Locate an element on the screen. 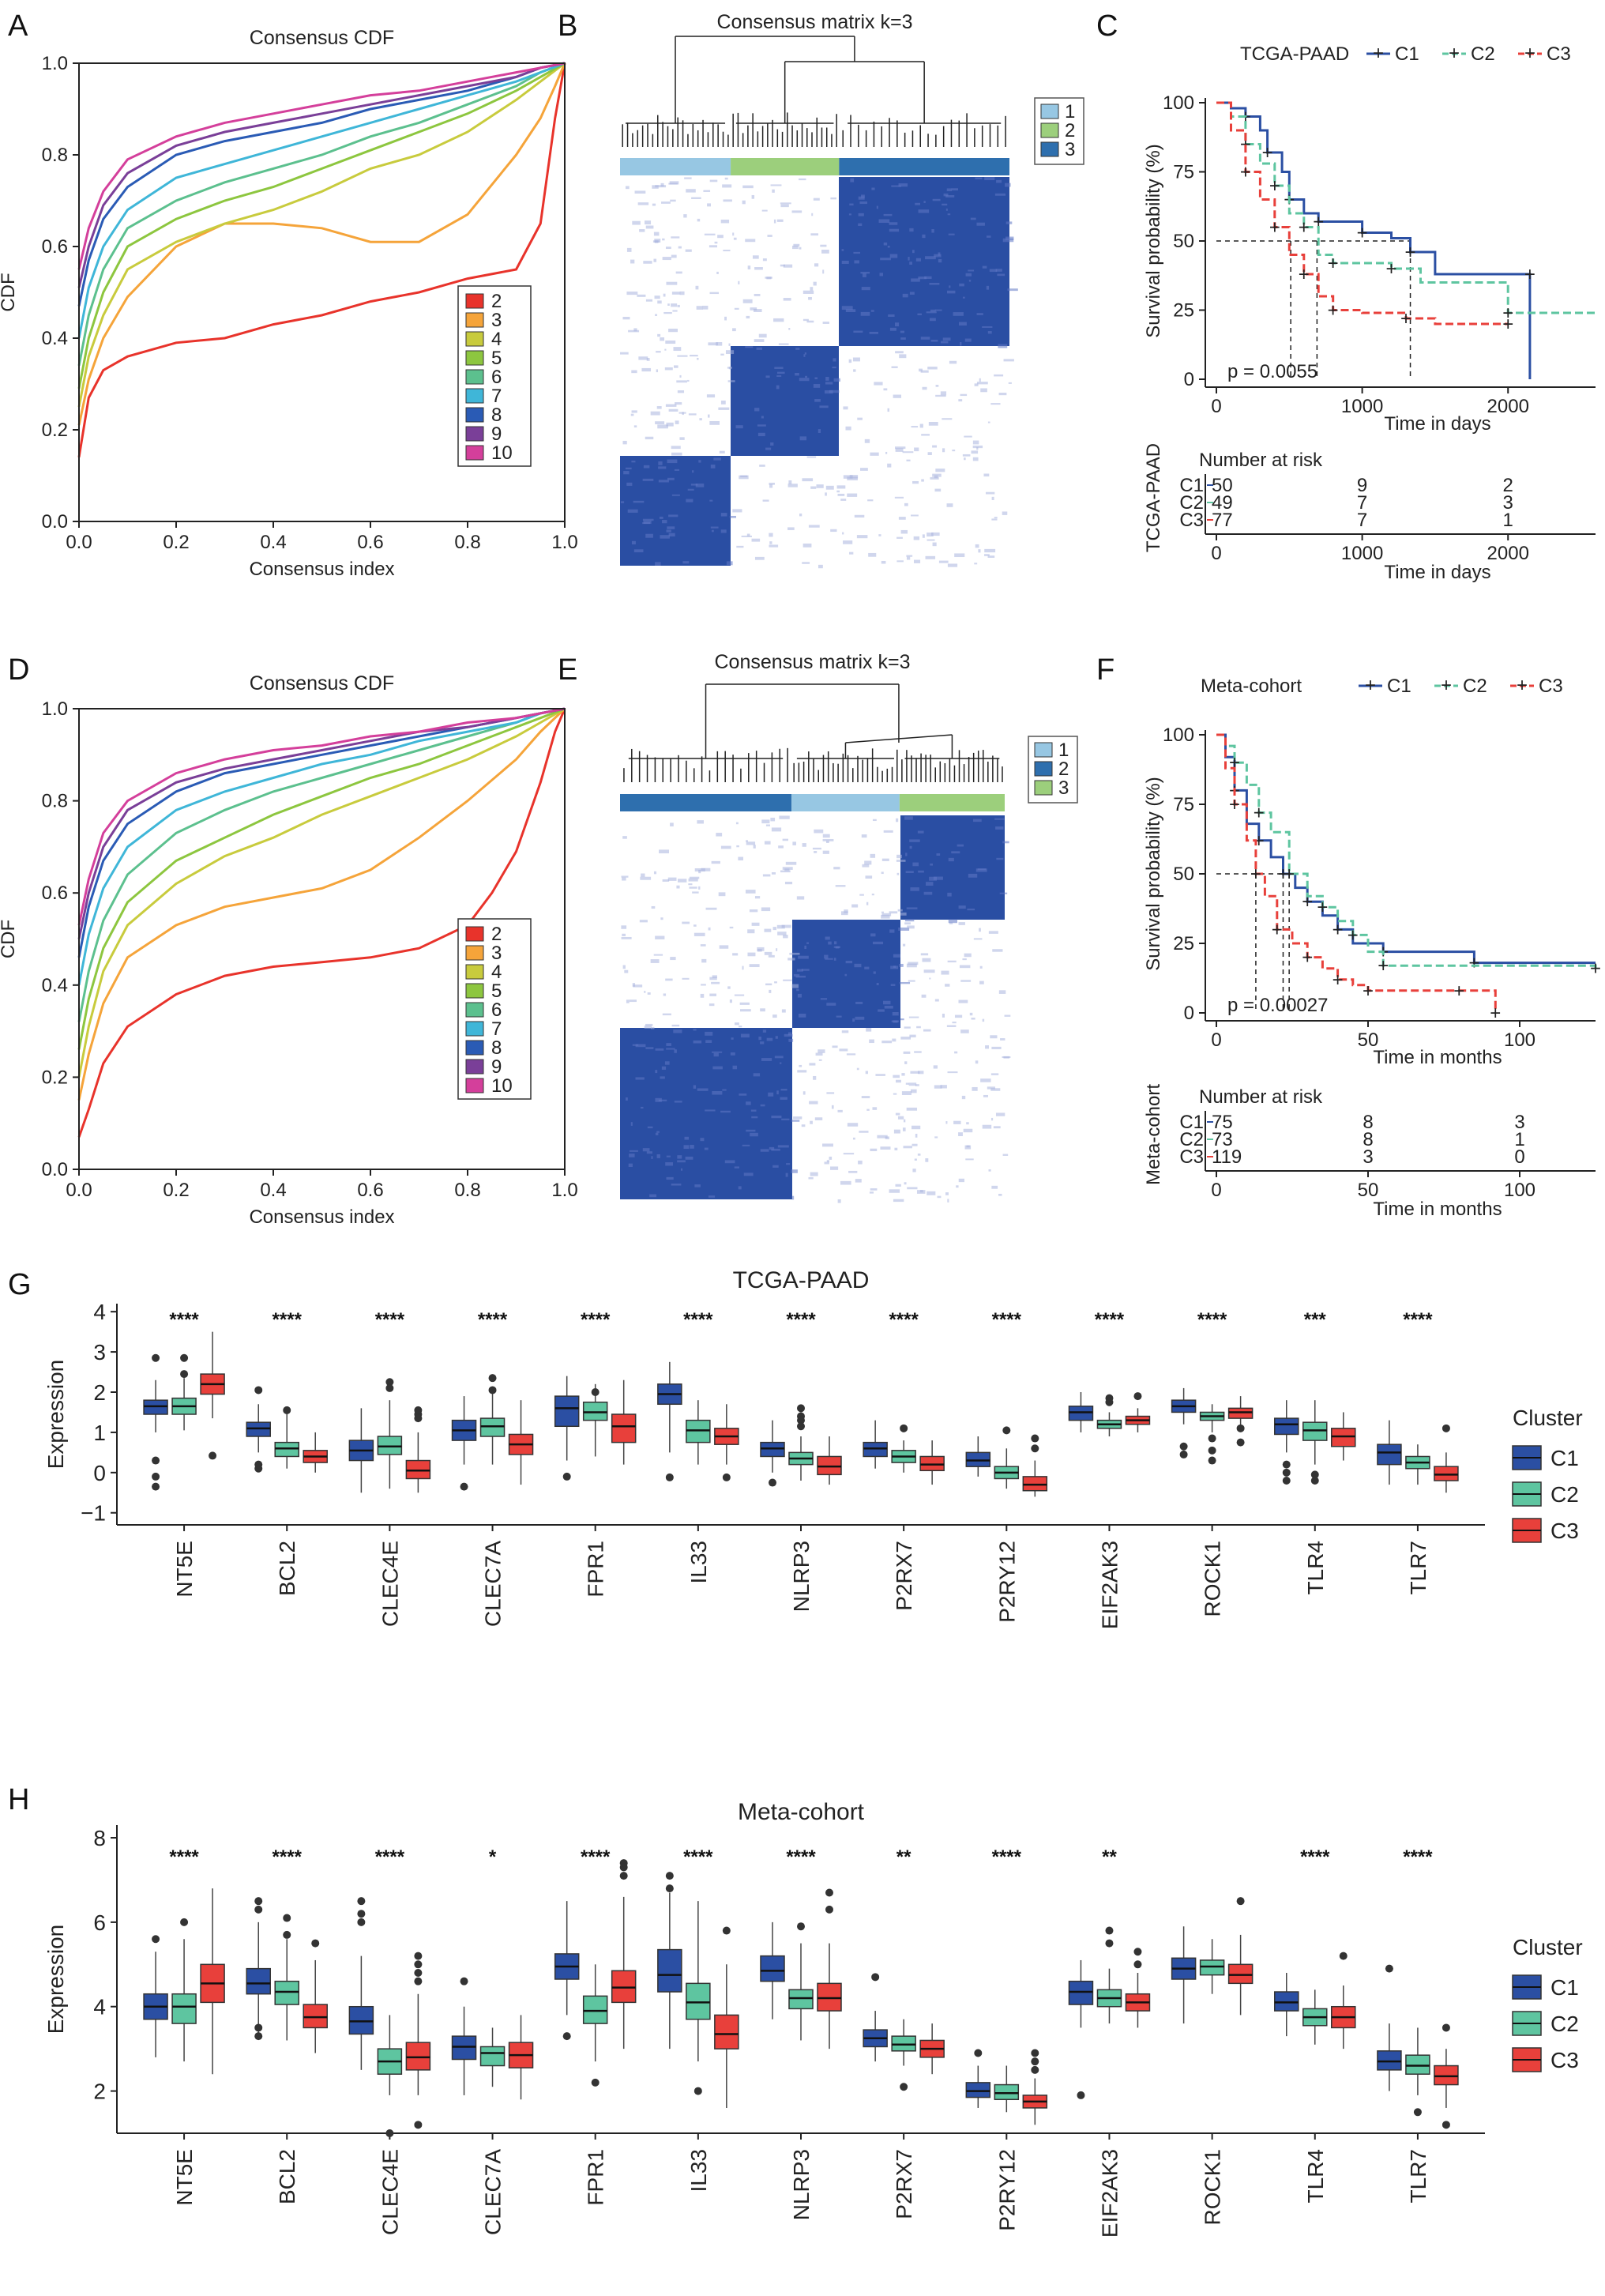  cluster-bar-segment is located at coordinates (706, 802).